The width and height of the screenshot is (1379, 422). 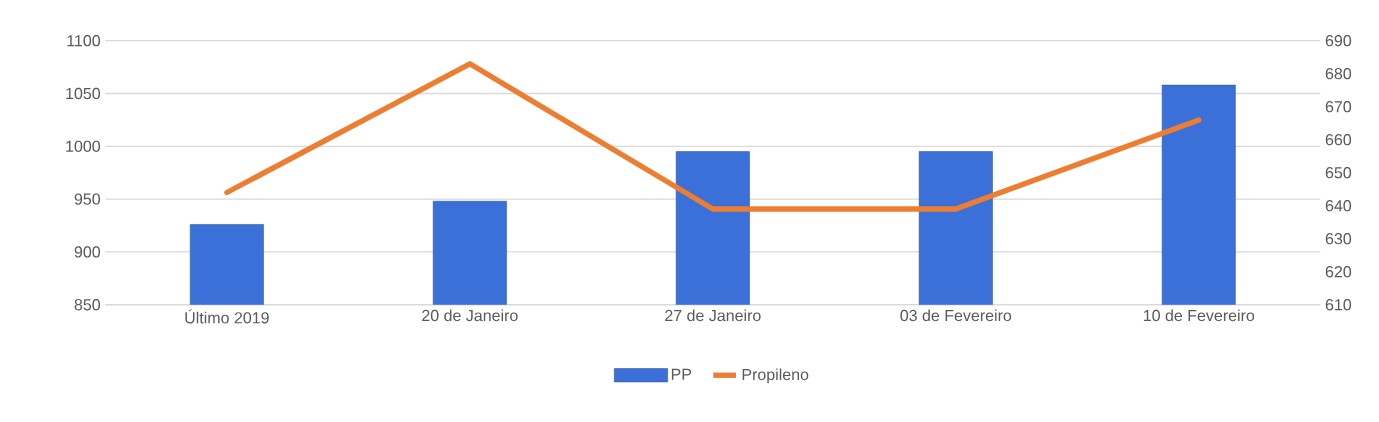 What do you see at coordinates (87, 199) in the screenshot?
I see `y-tick-label: 950` at bounding box center [87, 199].